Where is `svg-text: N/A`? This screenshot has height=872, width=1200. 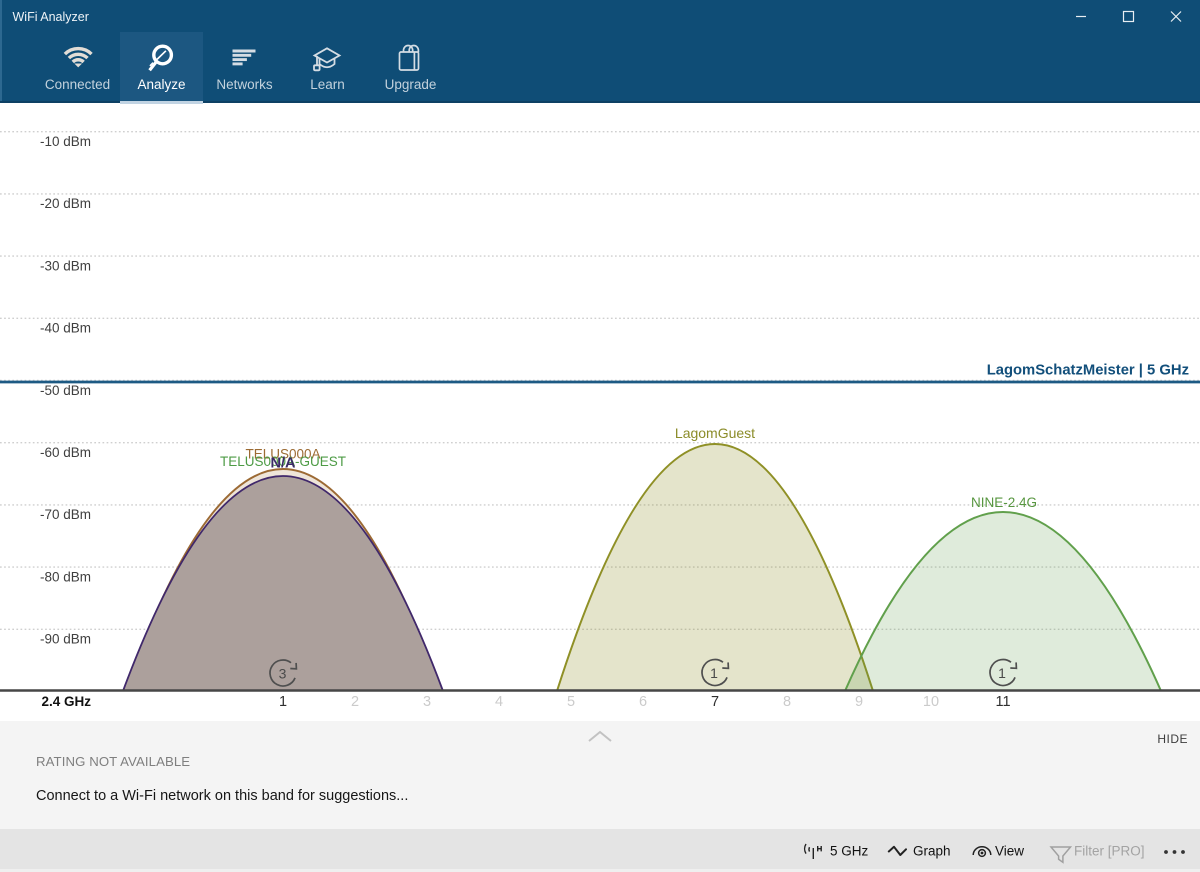
svg-text: N/A is located at coordinates (284, 464).